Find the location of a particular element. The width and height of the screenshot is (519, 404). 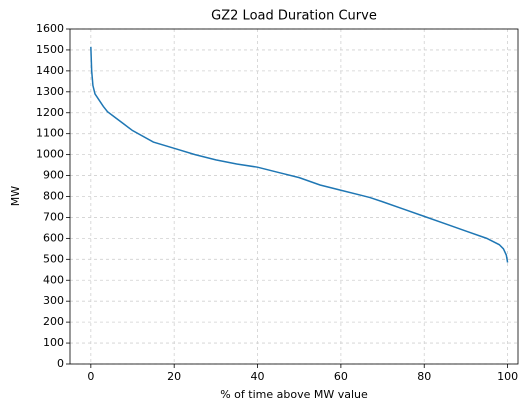

y-tick-label: 1300 is located at coordinates (50, 91).